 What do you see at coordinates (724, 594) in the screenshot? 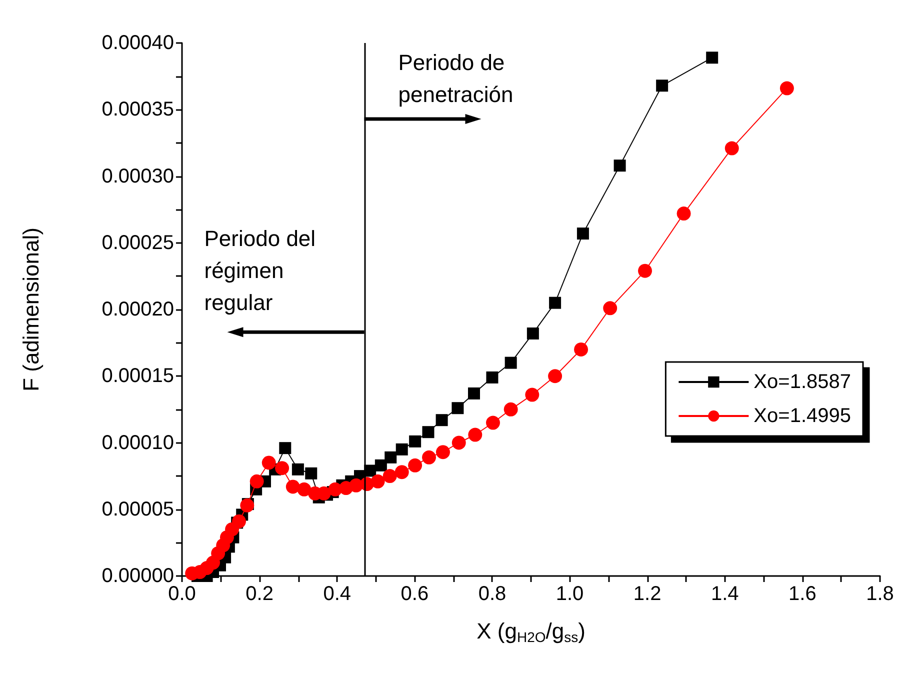
I see `x-tick-label: 1.4` at bounding box center [724, 594].